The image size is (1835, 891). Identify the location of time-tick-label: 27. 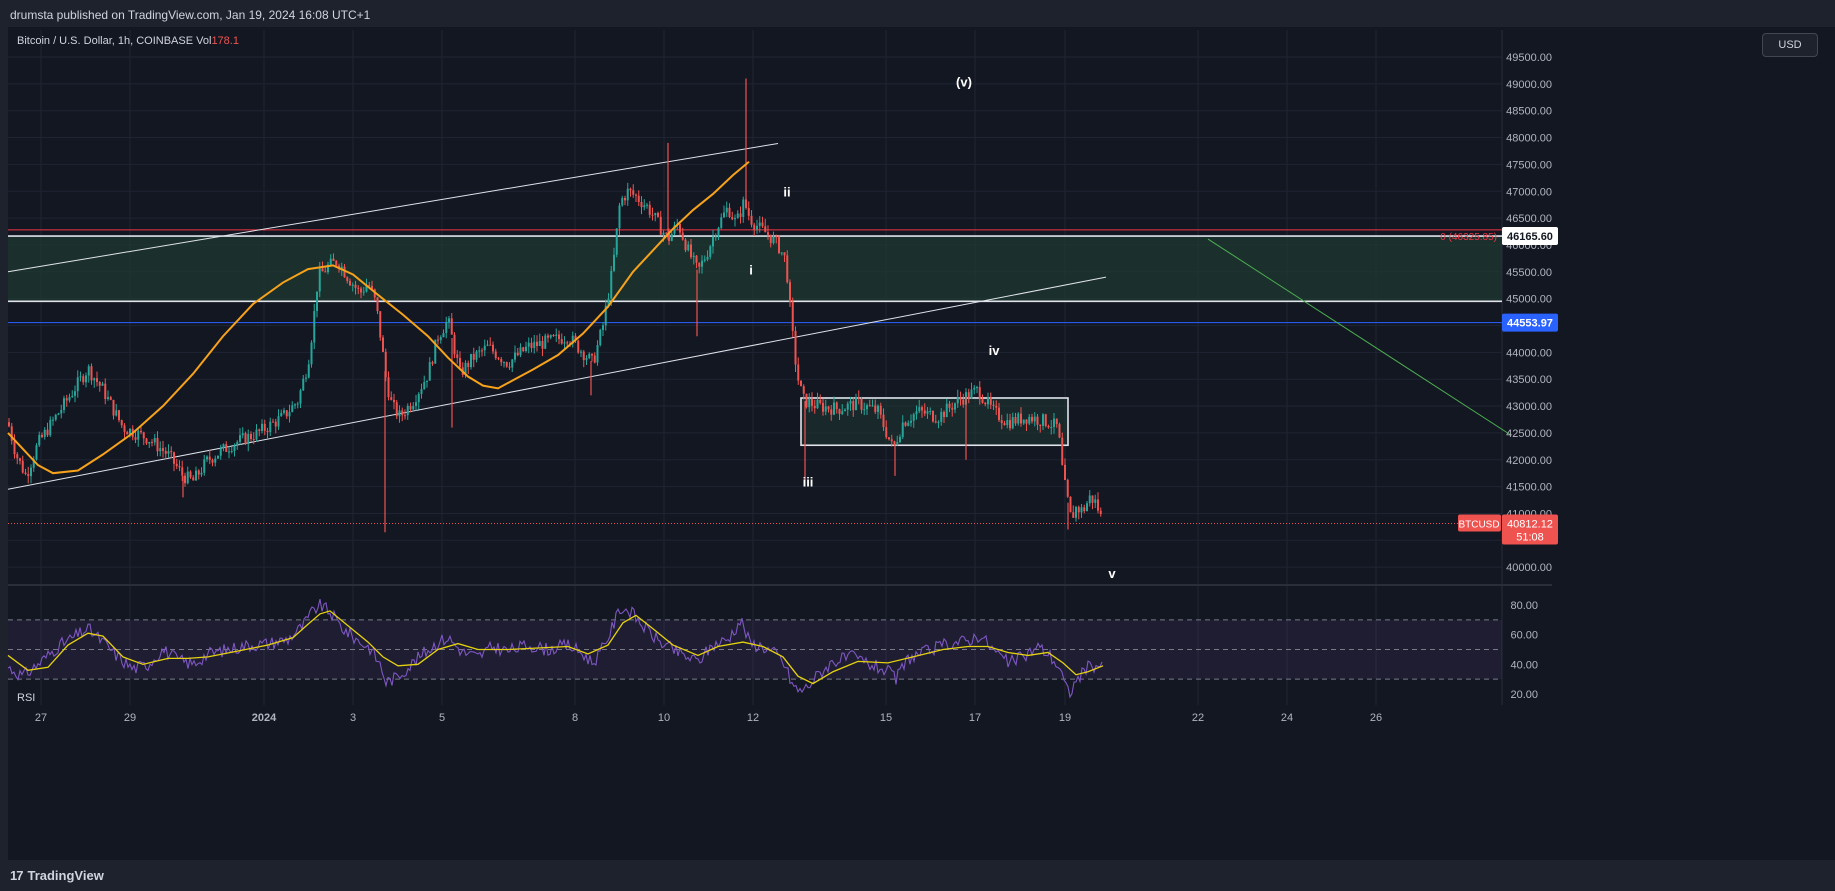
(41, 718).